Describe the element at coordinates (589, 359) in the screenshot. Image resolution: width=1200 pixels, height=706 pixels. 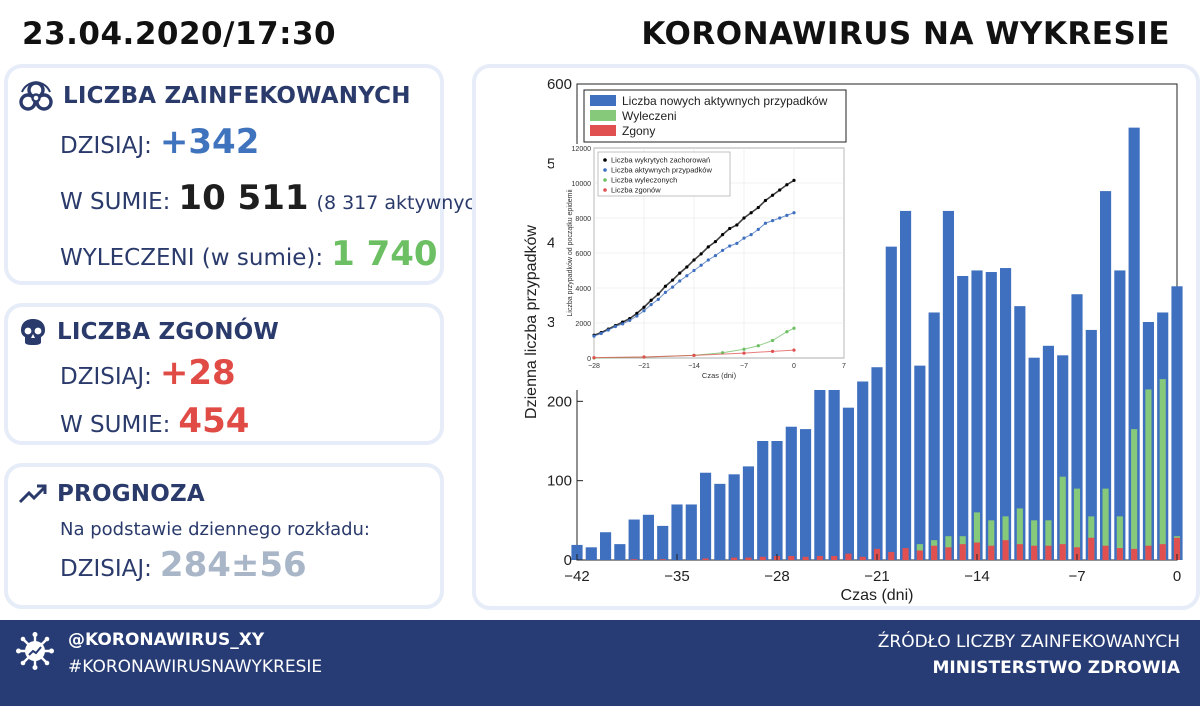
I see `inset-y-tick-label: 0` at that location.